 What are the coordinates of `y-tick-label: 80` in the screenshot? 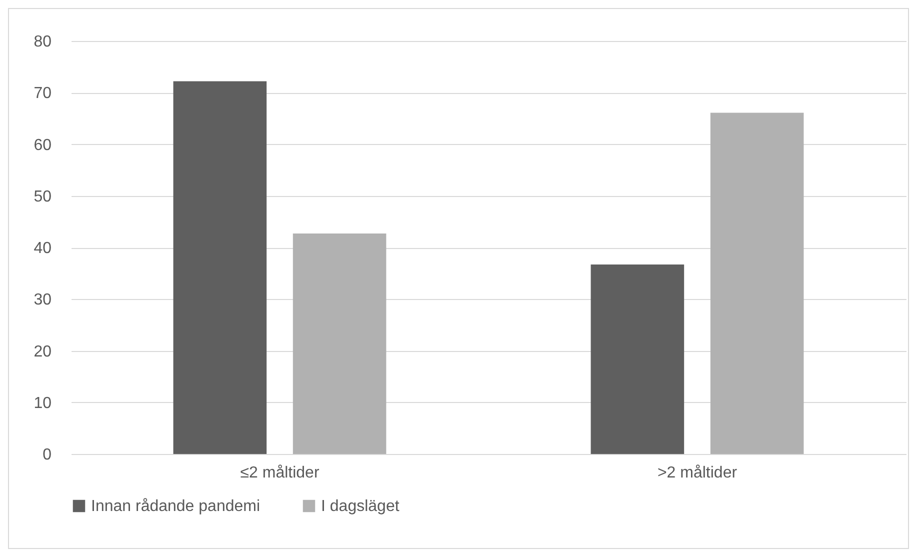 It's located at (43, 42).